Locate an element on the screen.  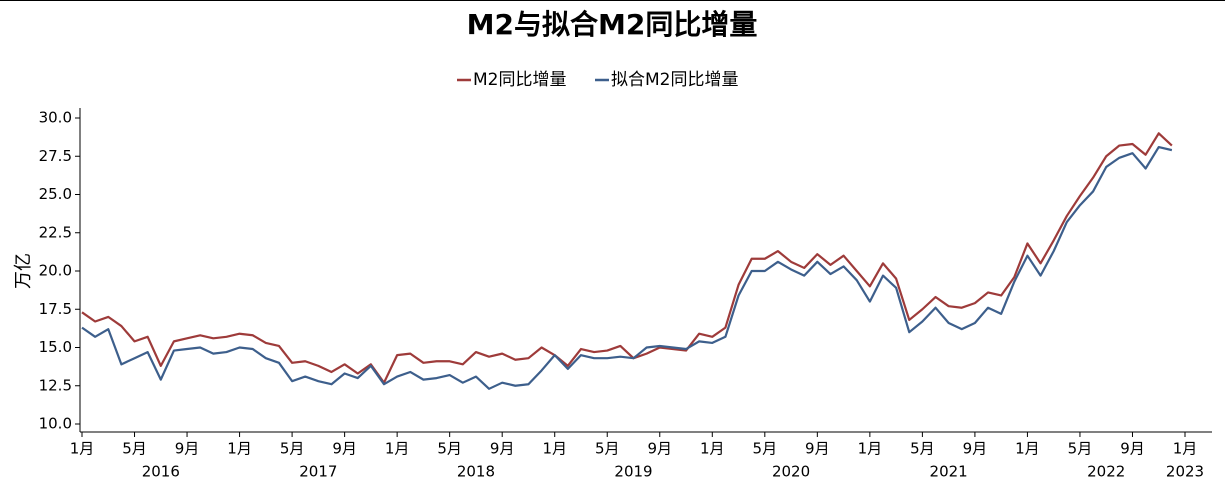
y-tick-label: 22.5 is located at coordinates (55, 232).